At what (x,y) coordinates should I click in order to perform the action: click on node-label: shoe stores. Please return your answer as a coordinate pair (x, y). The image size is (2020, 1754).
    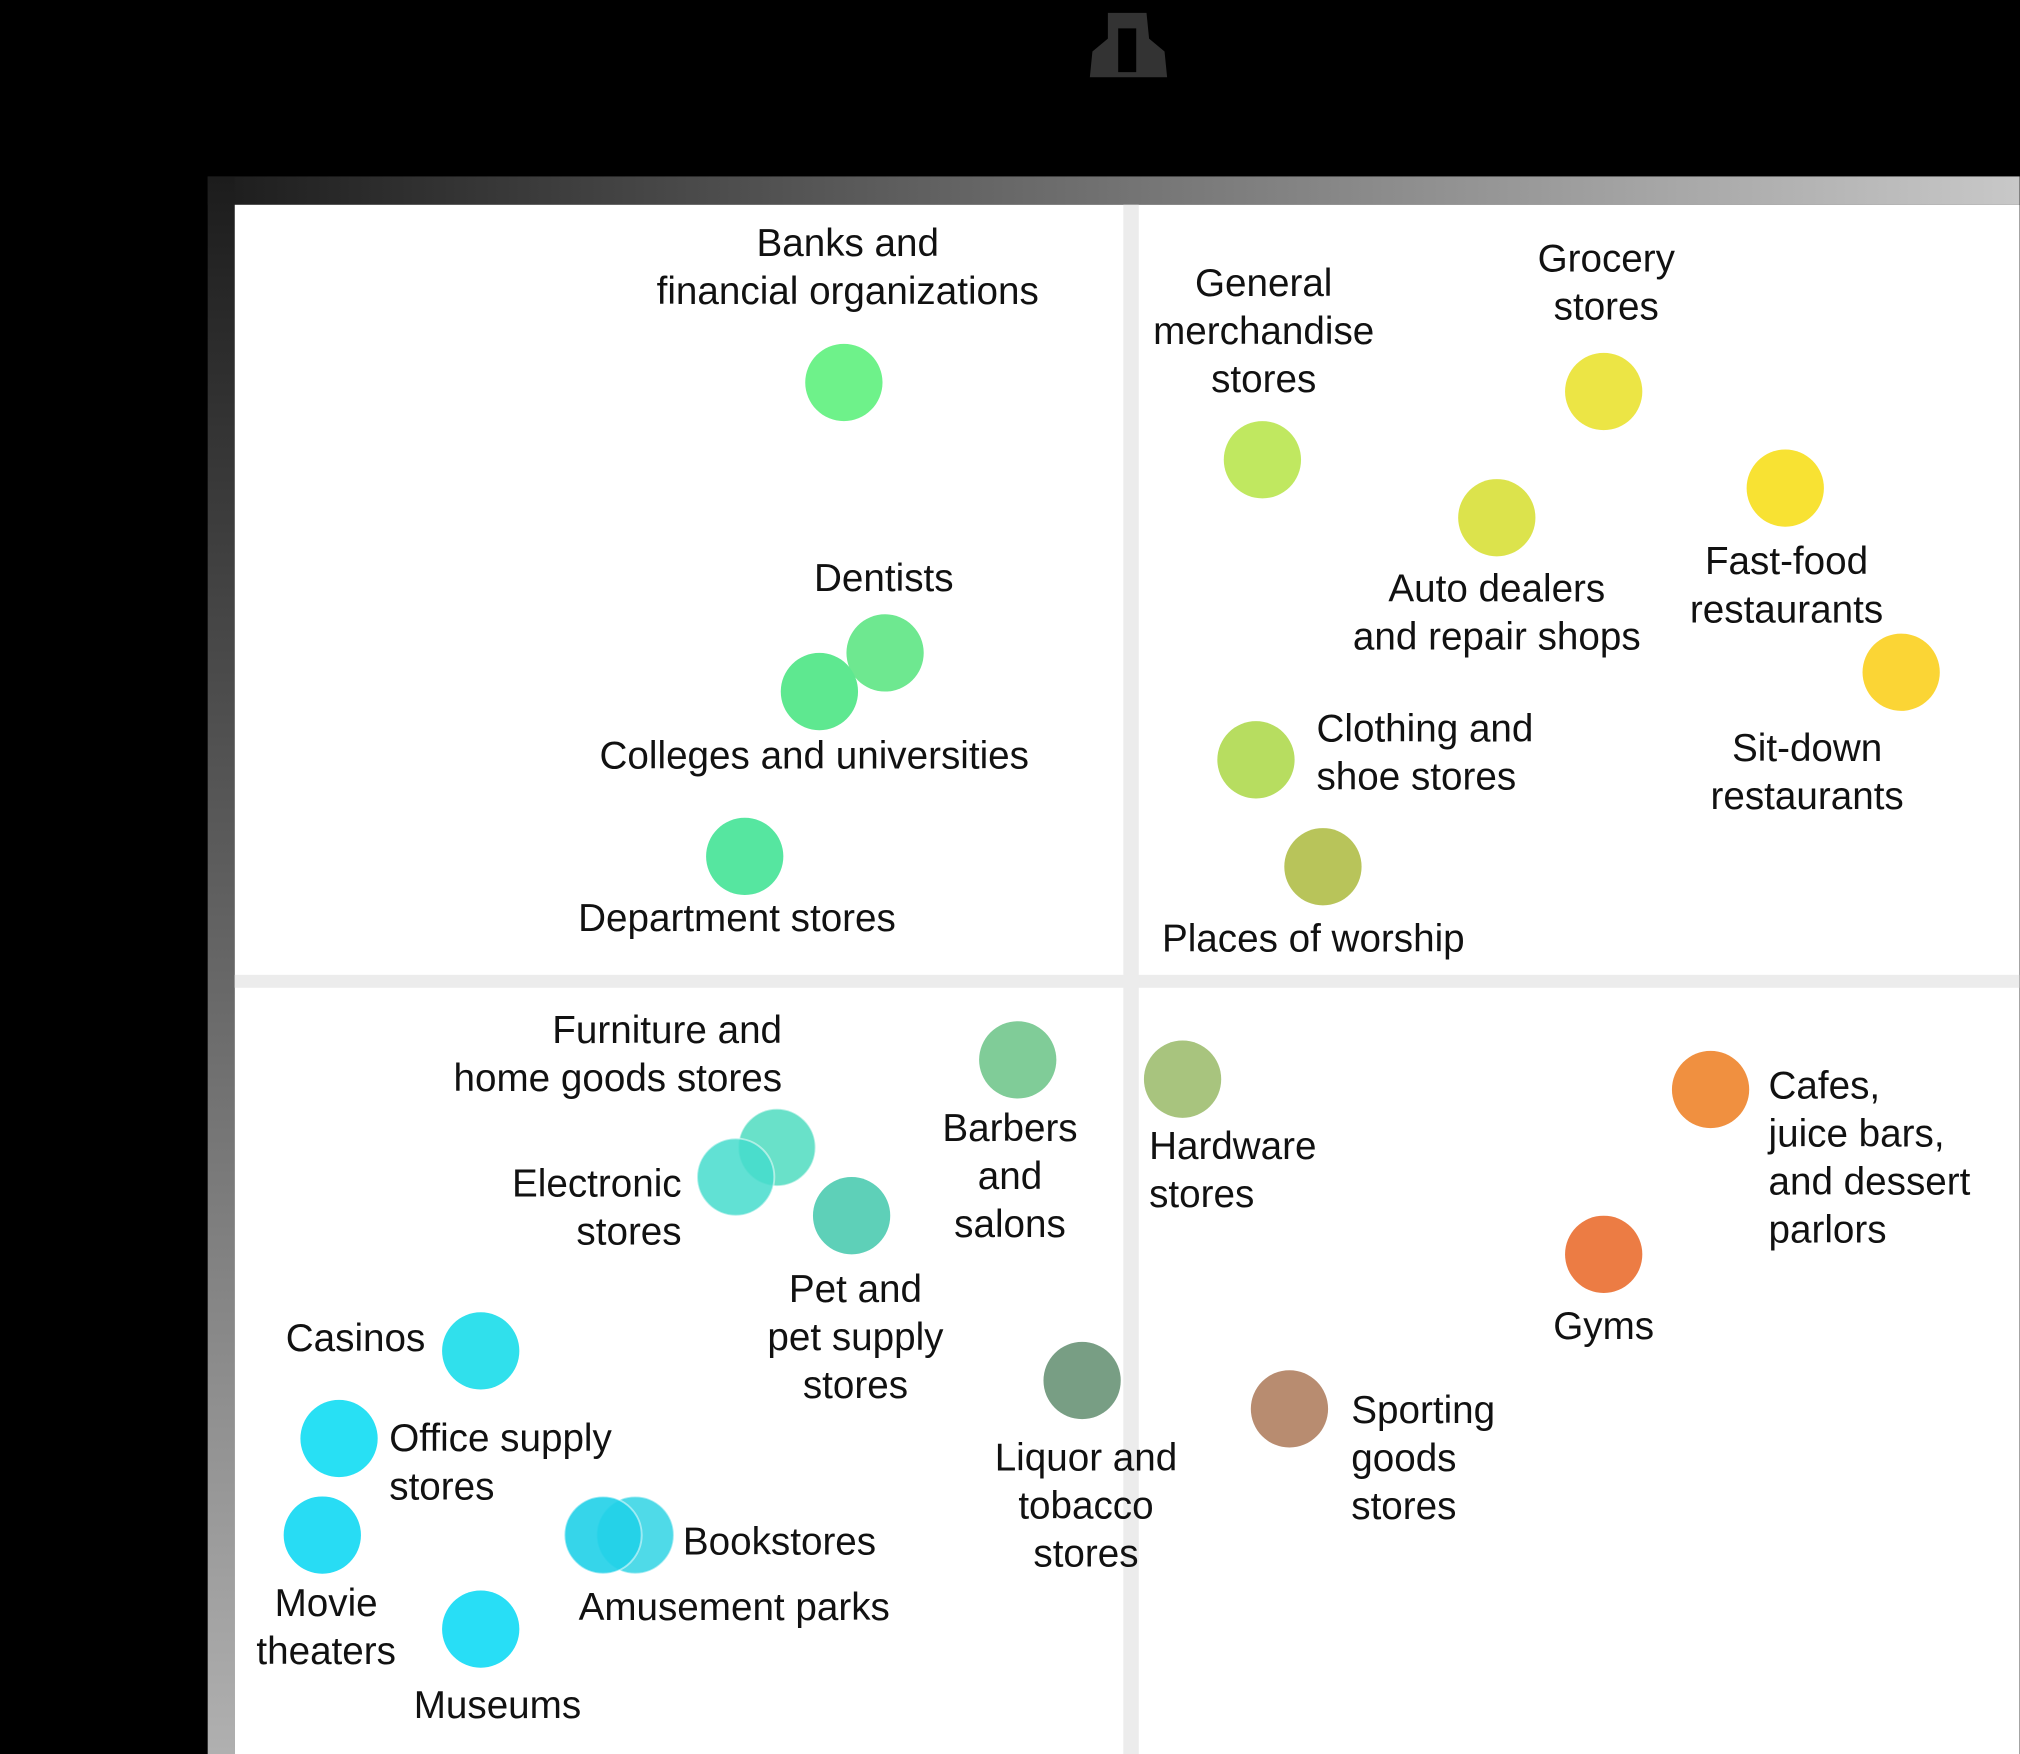
    Looking at the image, I should click on (1416, 777).